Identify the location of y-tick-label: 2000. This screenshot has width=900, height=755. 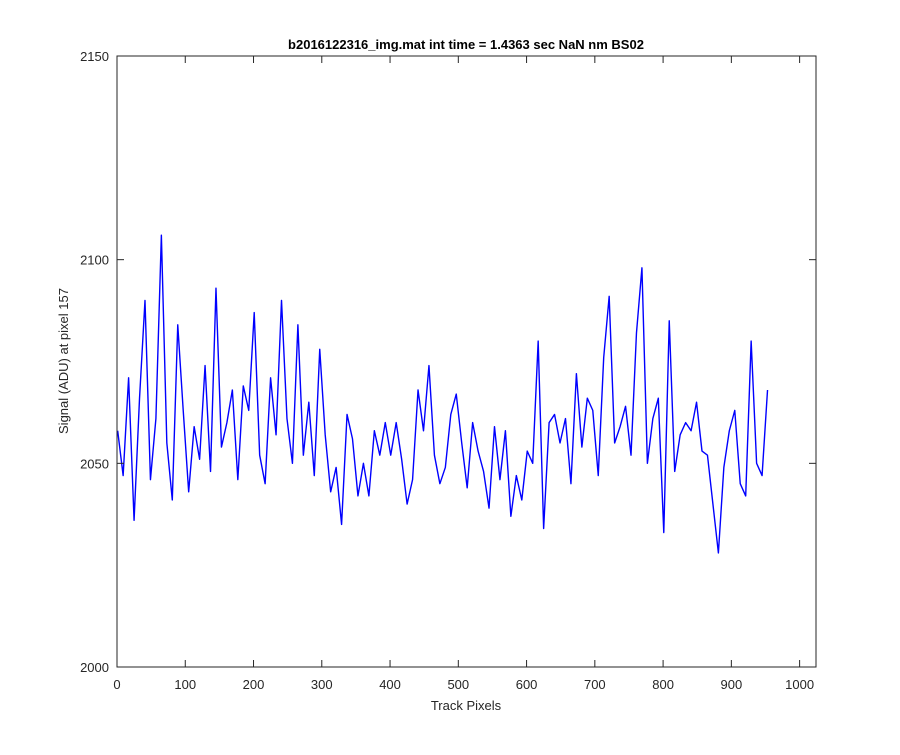
(94, 667).